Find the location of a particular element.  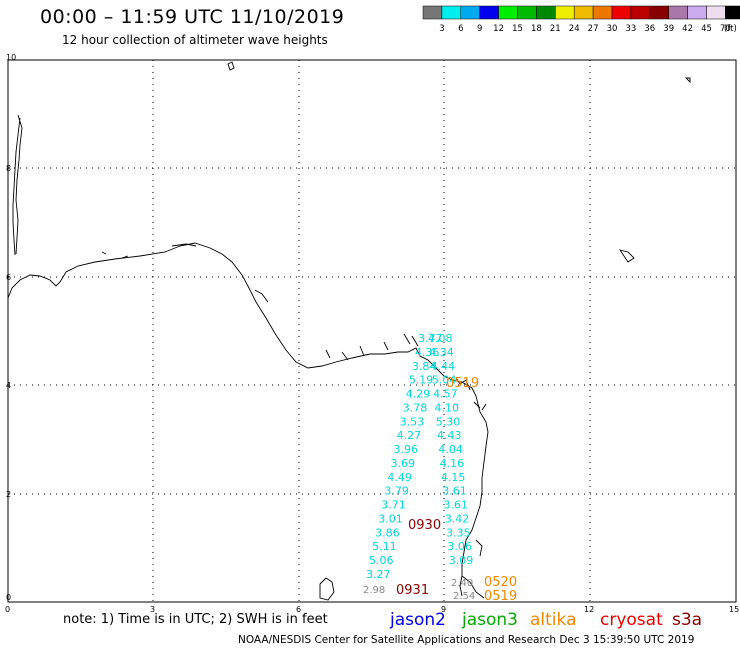

y-tick-label: 0 is located at coordinates (8, 597).